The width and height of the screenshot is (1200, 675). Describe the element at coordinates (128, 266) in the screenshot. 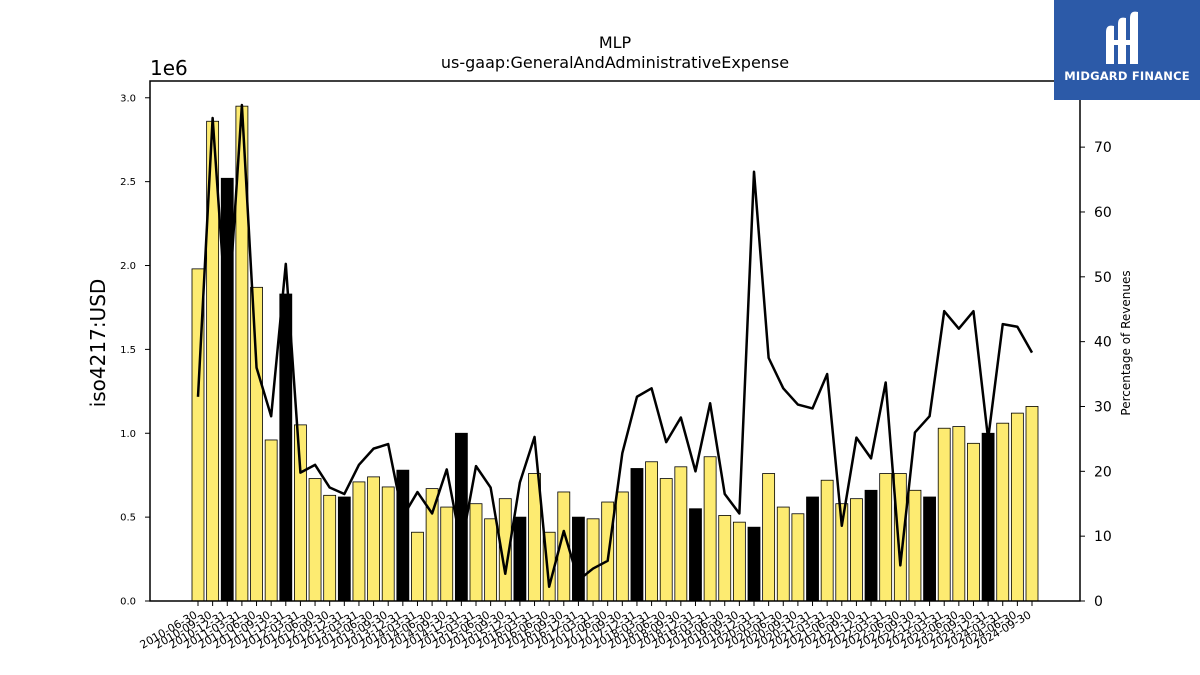

I see `y-tick-label: 2.0` at that location.